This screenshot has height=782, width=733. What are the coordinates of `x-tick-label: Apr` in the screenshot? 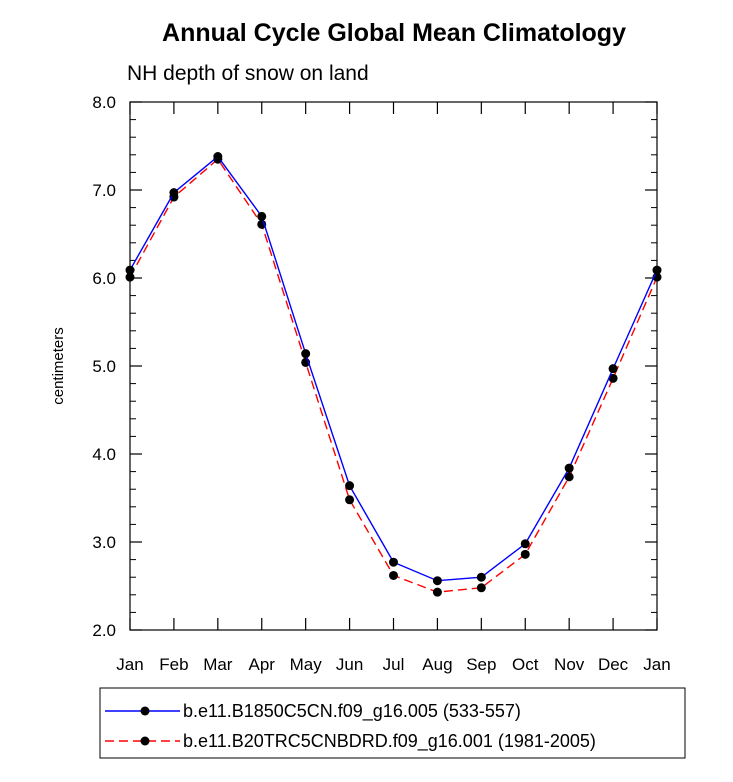 It's located at (262, 664).